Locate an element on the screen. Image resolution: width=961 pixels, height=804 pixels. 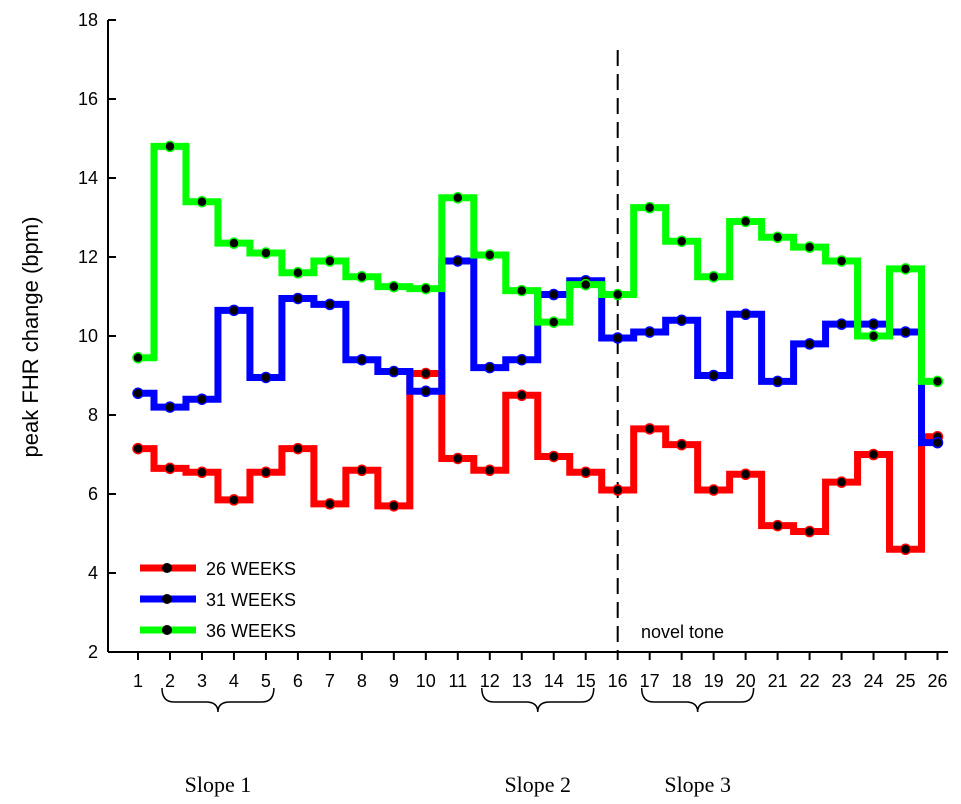
x-tick-label: 16 is located at coordinates (618, 681).